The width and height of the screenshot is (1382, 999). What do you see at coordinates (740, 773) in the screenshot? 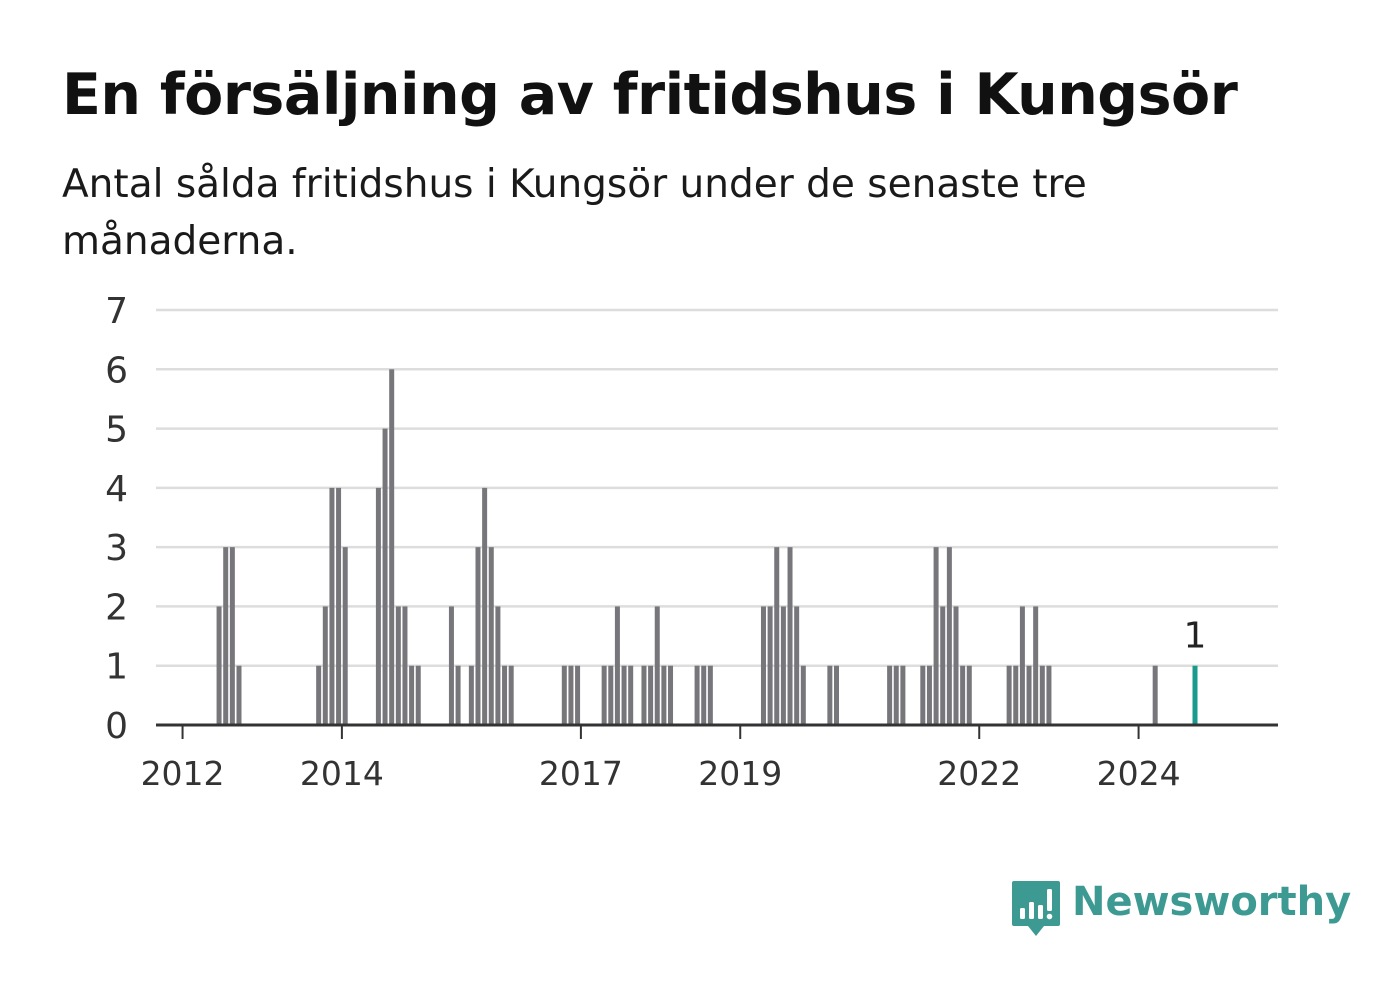
I see `x-tick-label: 2019` at bounding box center [740, 773].